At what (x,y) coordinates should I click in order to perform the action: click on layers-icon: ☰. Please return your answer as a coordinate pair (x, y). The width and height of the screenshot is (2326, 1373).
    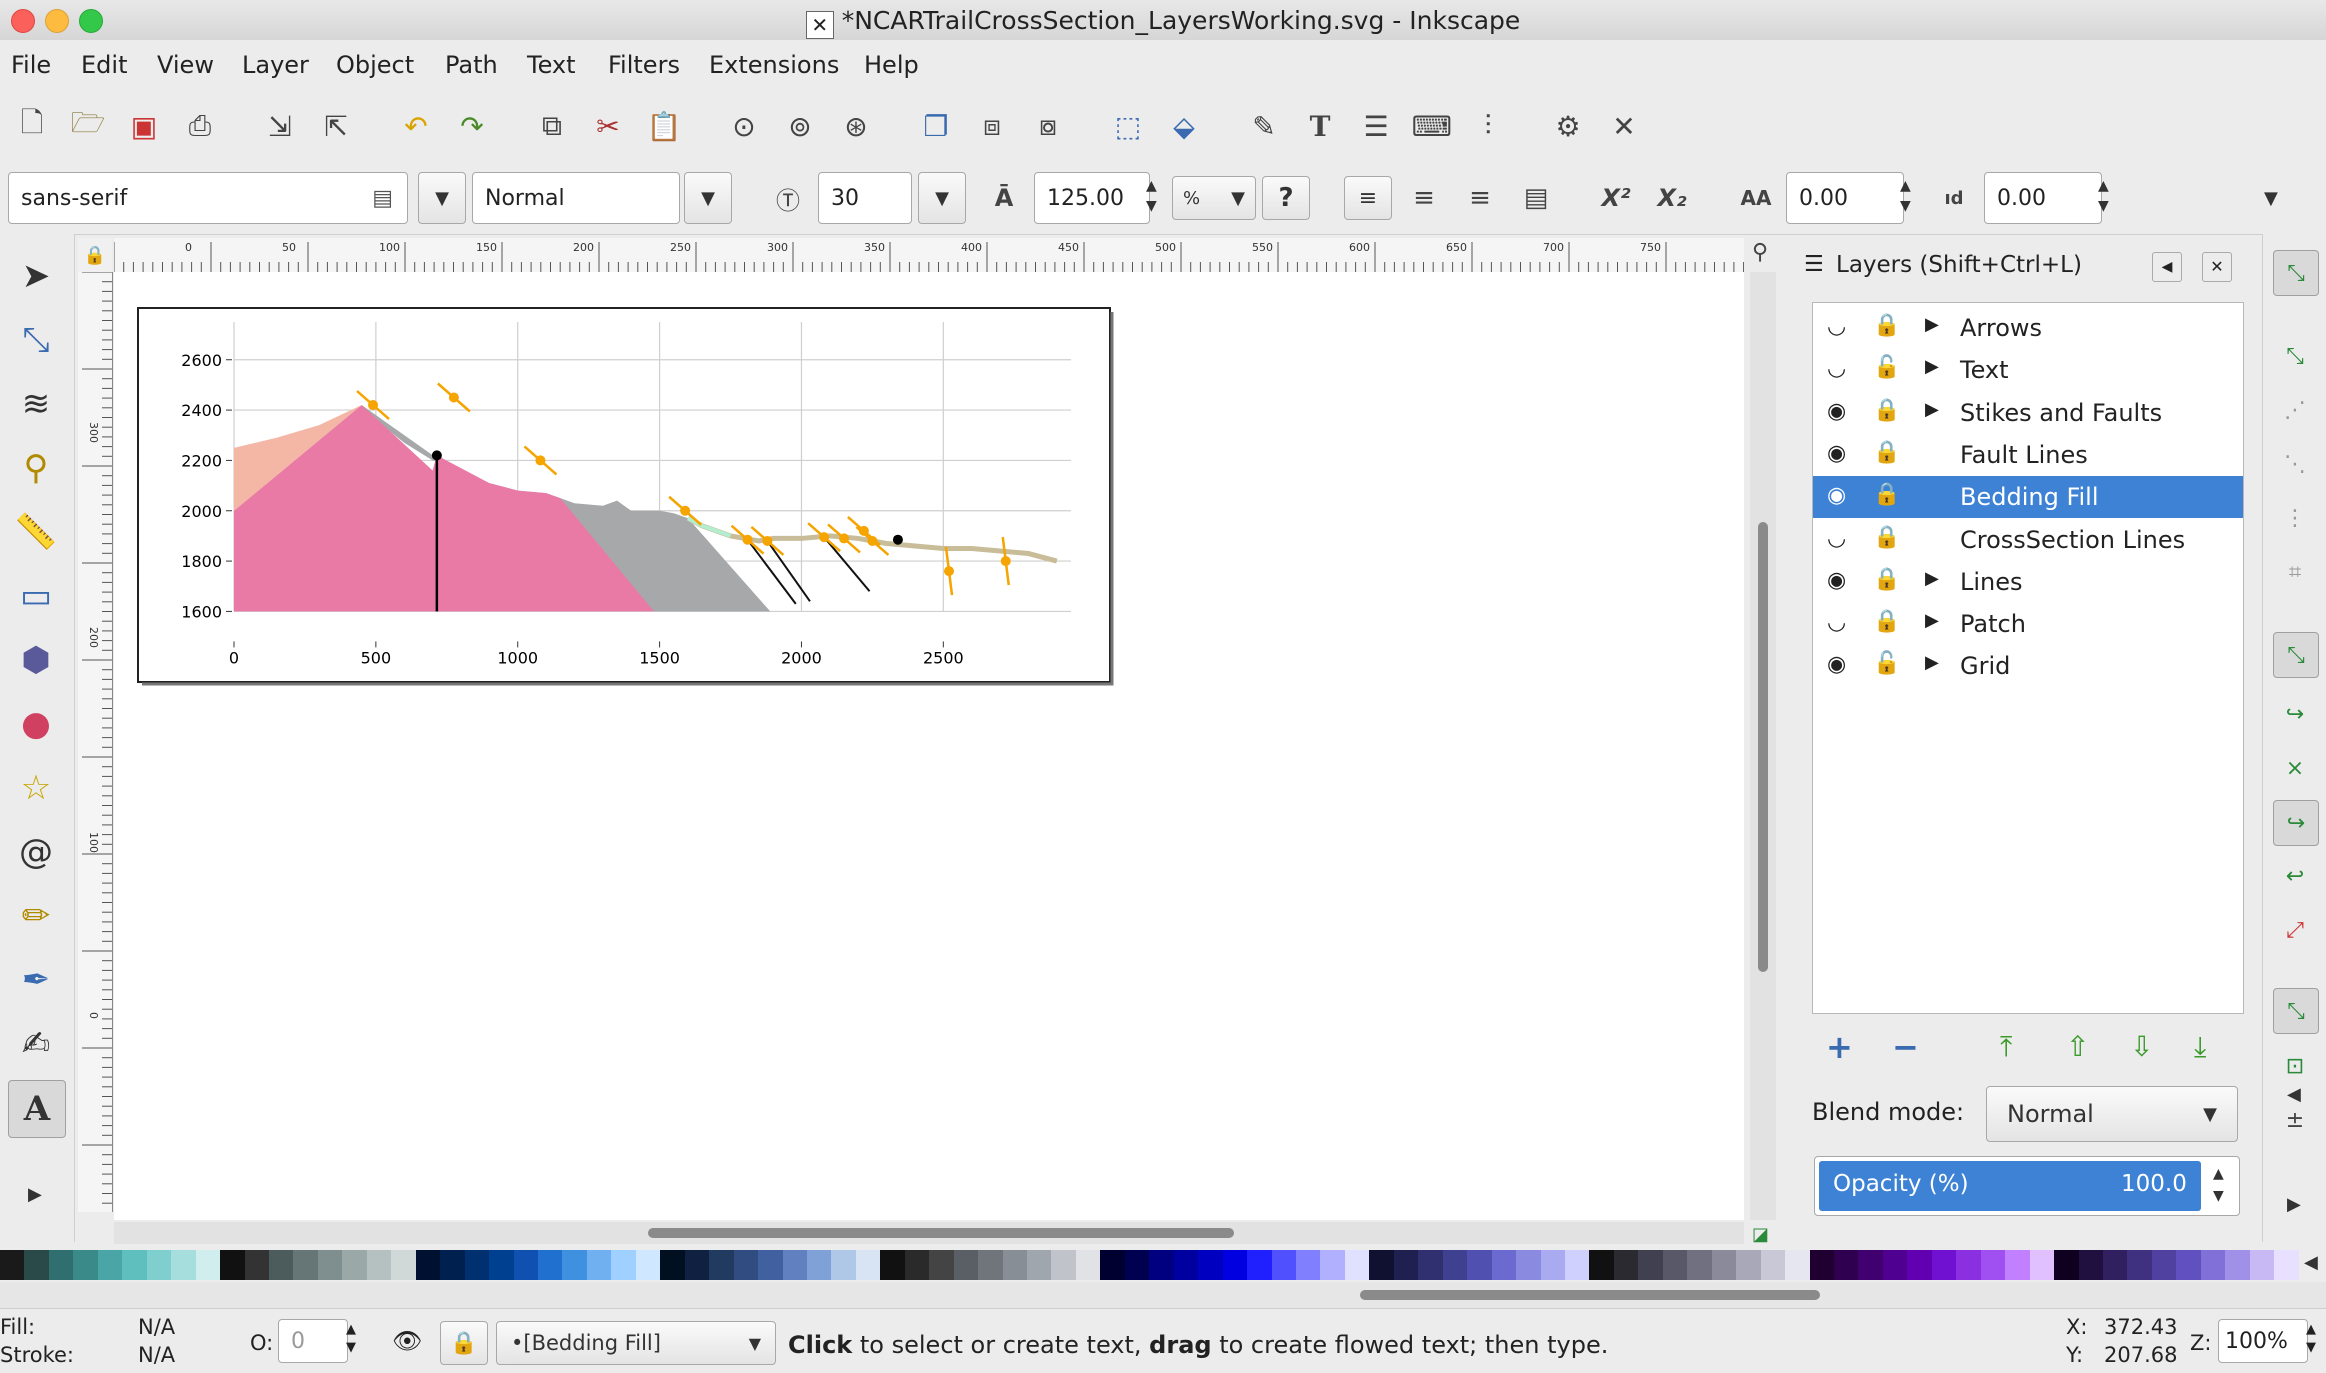
    Looking at the image, I should click on (1376, 126).